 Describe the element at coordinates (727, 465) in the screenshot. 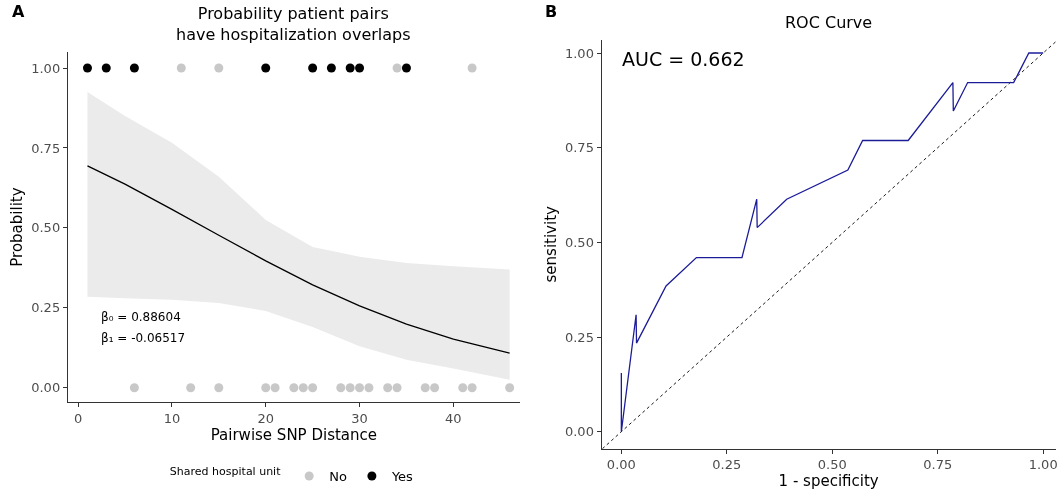

I see `x-tick-label: 0.25` at that location.